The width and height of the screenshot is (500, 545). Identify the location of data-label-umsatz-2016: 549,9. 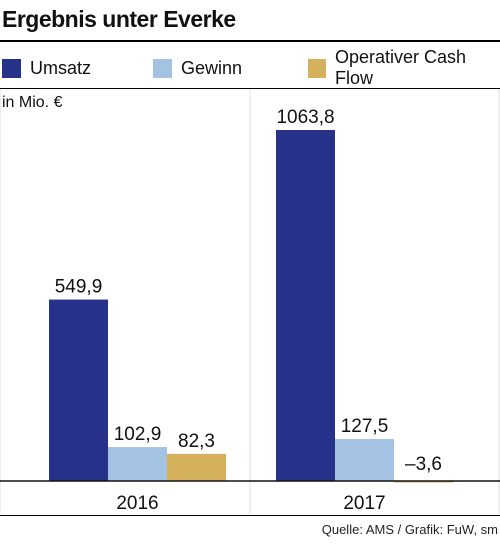
(79, 287).